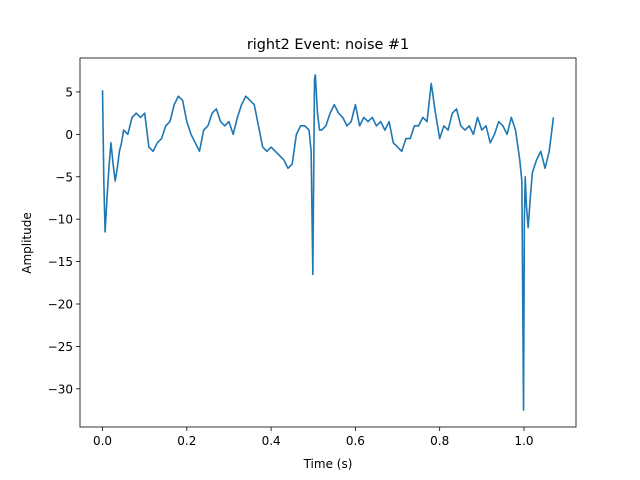  I want to click on y-axis-label: Amplitude, so click(27, 243).